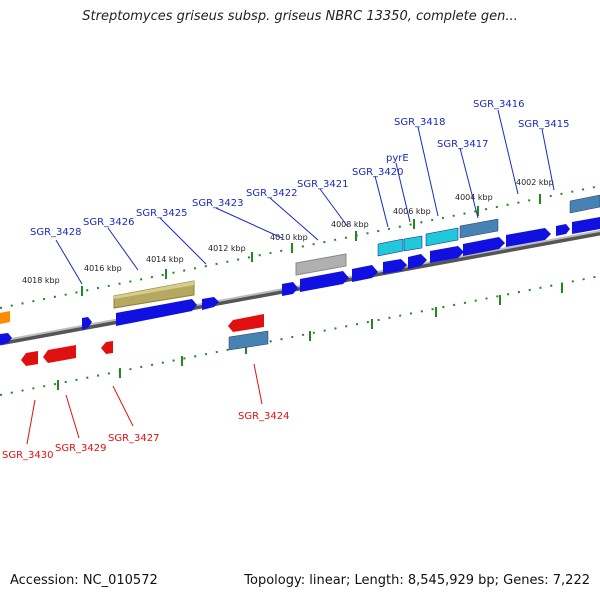 The height and width of the screenshot is (600, 600). I want to click on ruler-label: 4010 kbp, so click(289, 237).